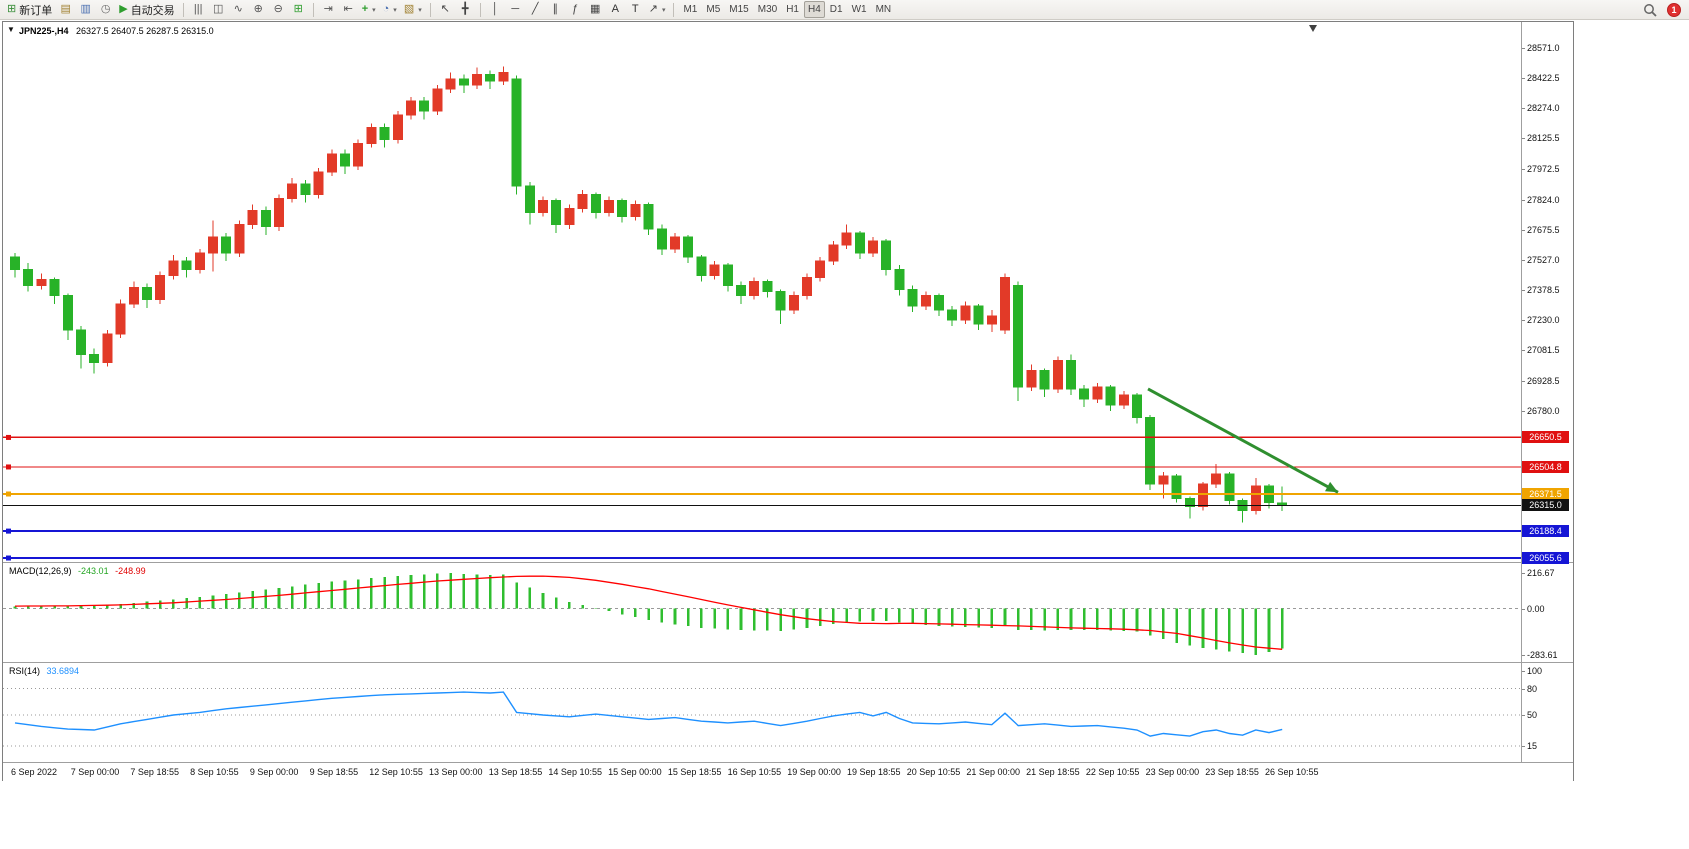 This screenshot has width=1689, height=849. I want to click on price-tag-26650.5: 26650.5, so click(1545, 437).